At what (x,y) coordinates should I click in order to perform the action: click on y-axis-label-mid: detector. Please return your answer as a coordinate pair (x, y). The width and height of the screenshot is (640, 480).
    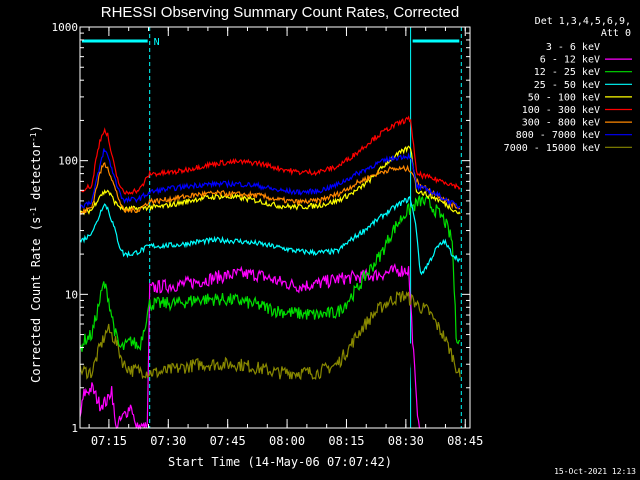
    Looking at the image, I should click on (36, 174).